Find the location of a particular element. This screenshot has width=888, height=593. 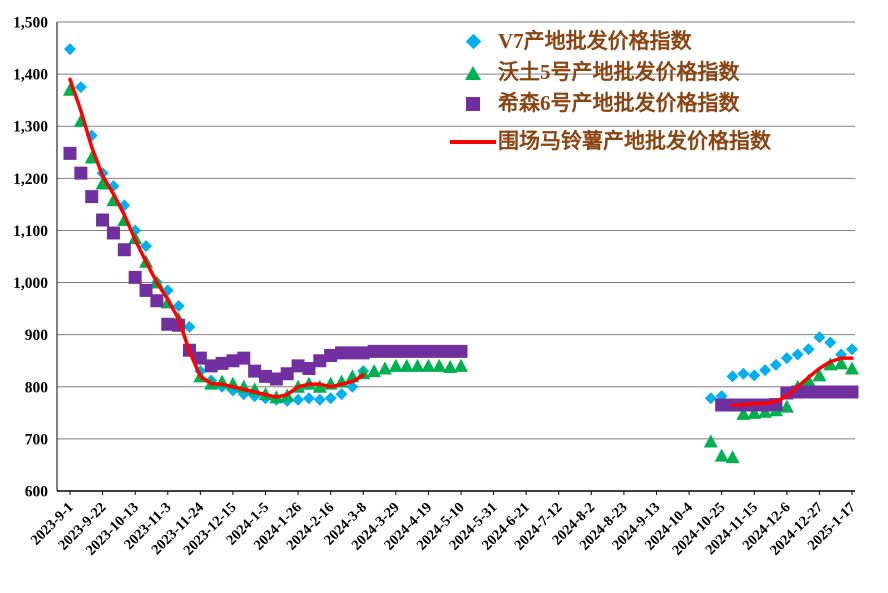

legend-item-weichang: 围场马铃薯产地批发价格指数 is located at coordinates (609, 141).